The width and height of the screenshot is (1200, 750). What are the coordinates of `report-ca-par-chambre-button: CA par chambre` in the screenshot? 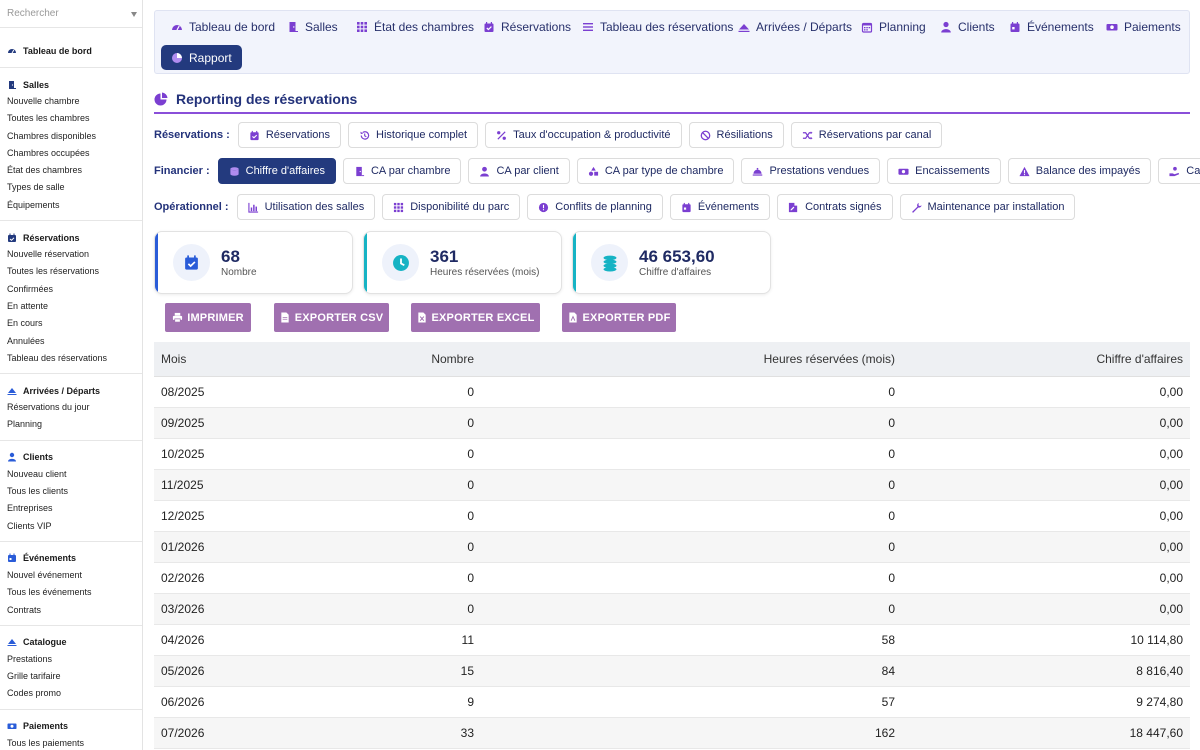 It's located at (402, 171).